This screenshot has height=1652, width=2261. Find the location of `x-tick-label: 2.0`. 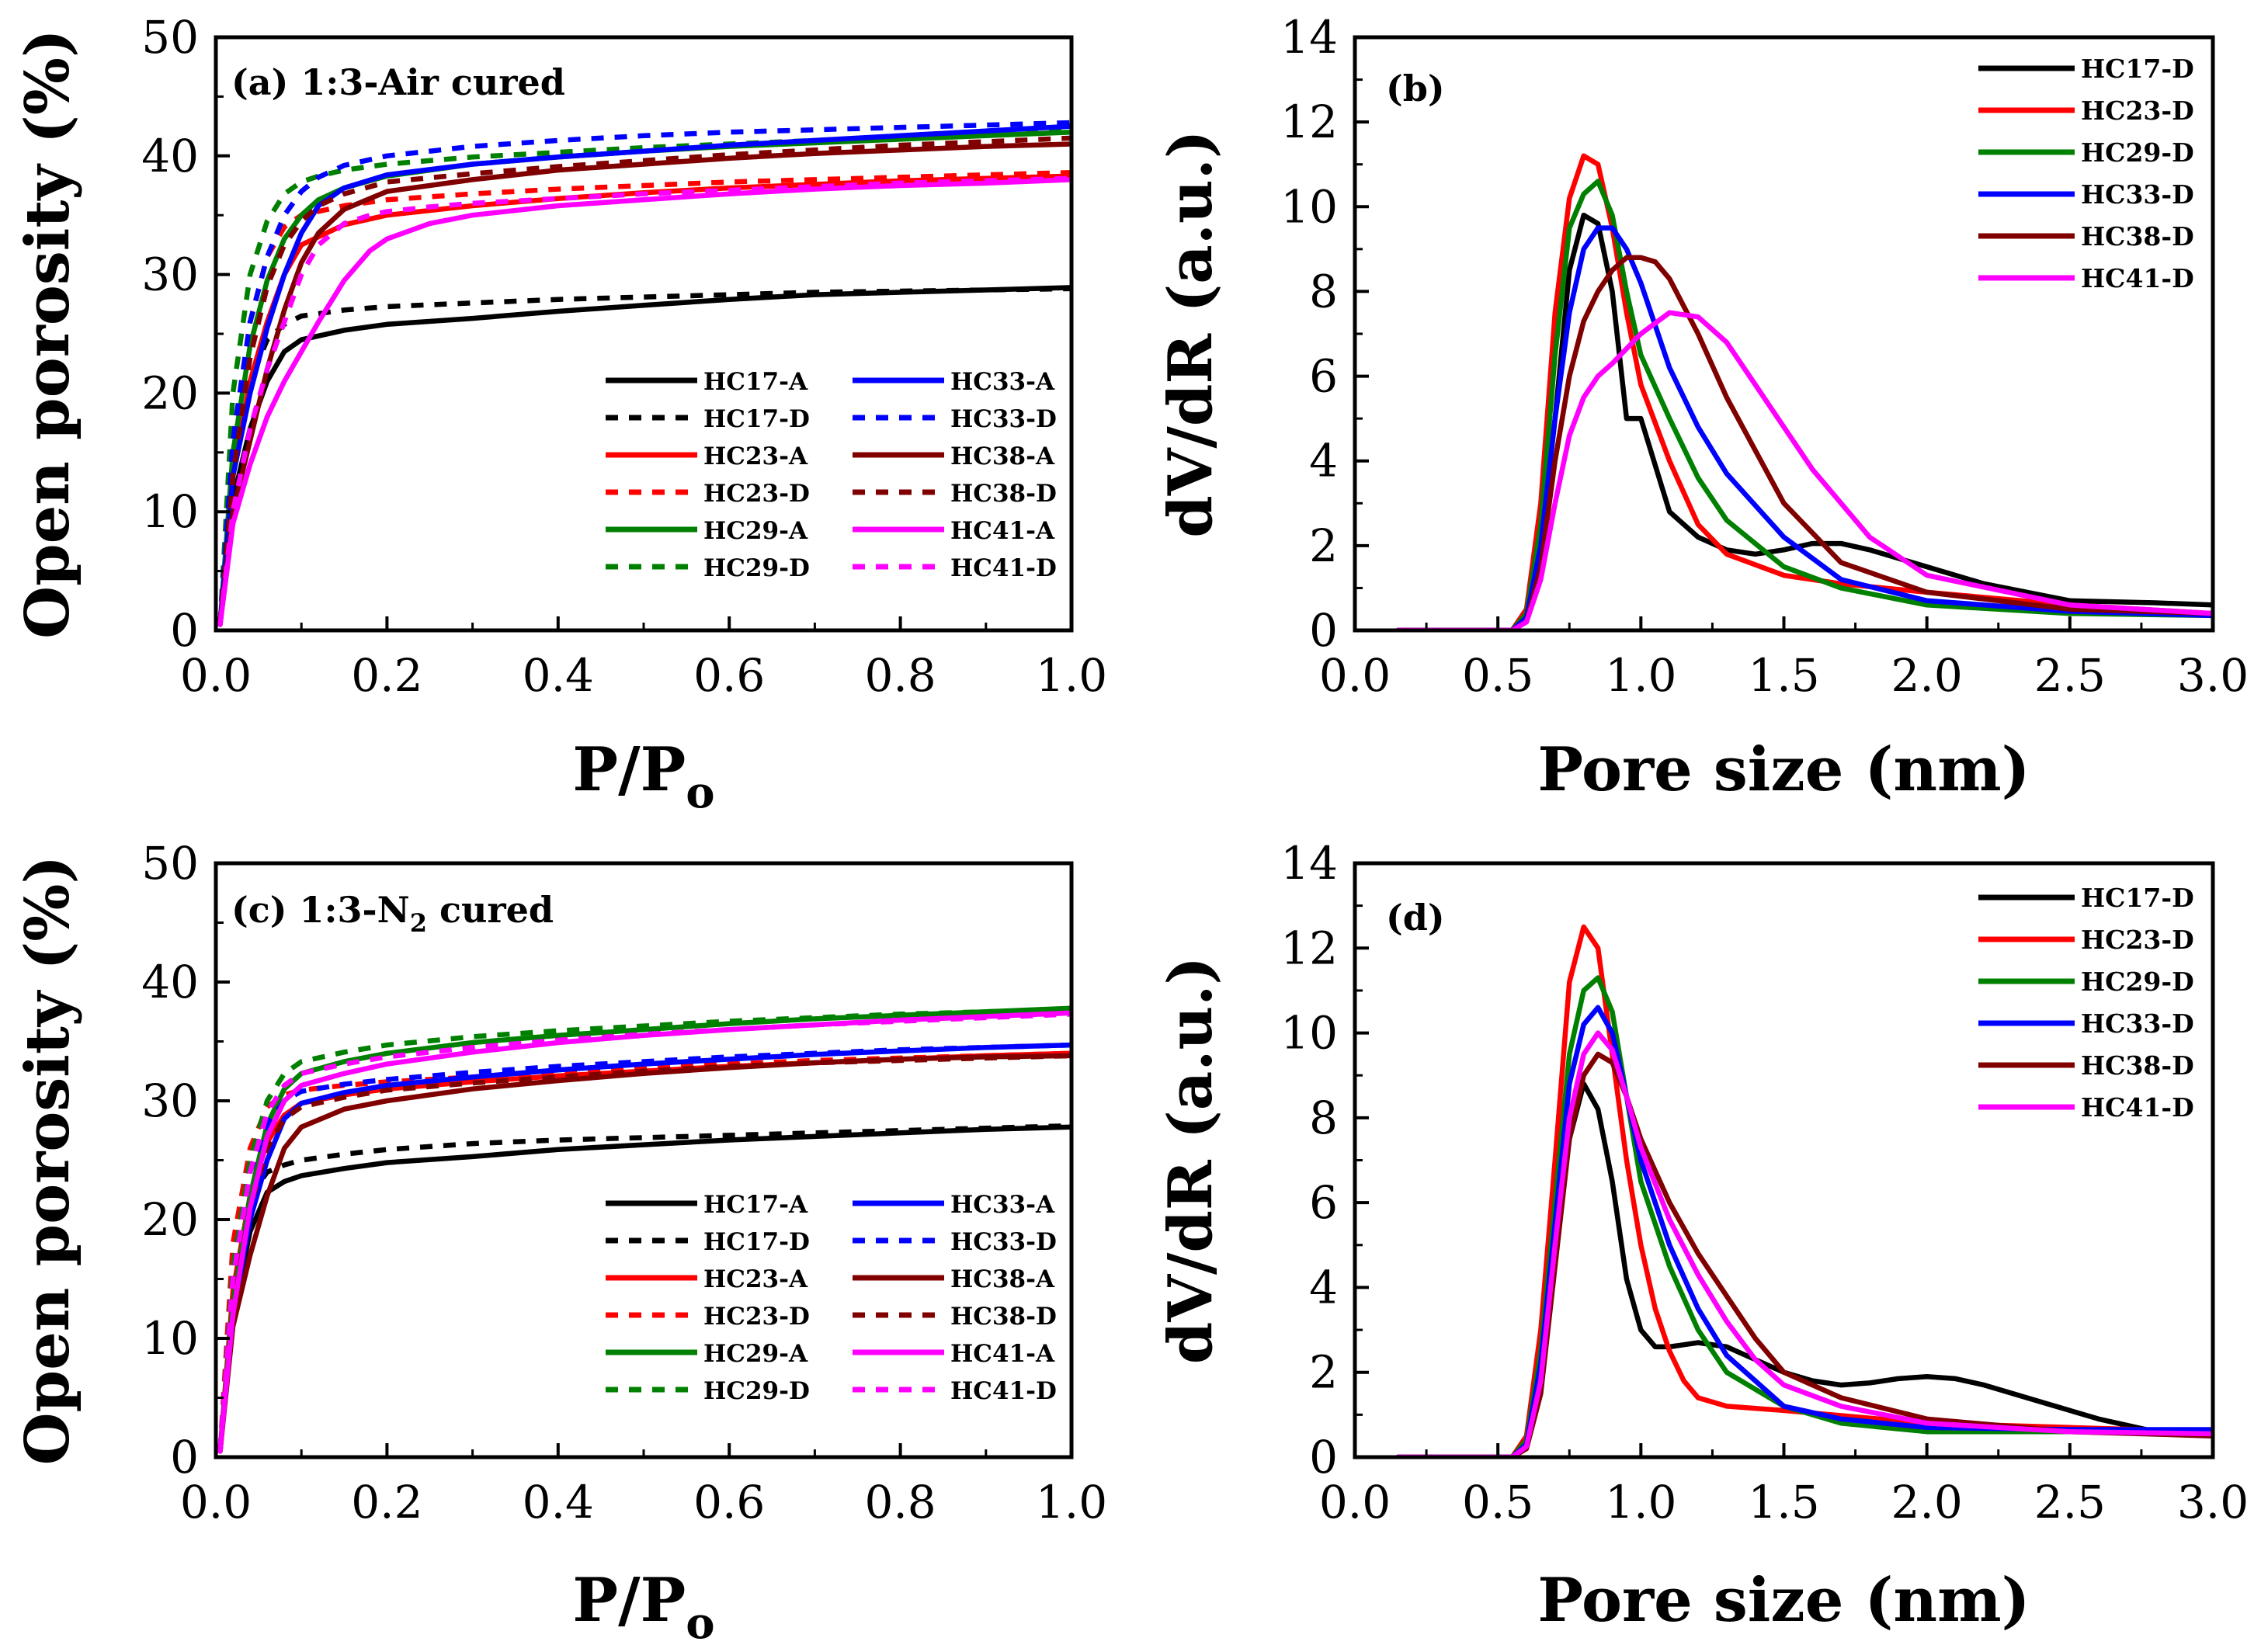

x-tick-label: 2.0 is located at coordinates (1927, 1502).